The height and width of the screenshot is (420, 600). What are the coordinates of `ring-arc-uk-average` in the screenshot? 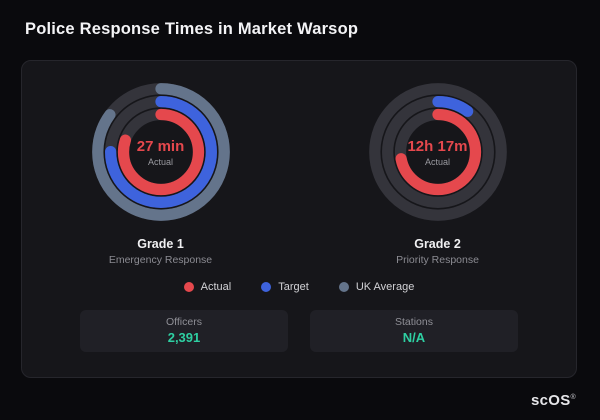 It's located at (160, 152).